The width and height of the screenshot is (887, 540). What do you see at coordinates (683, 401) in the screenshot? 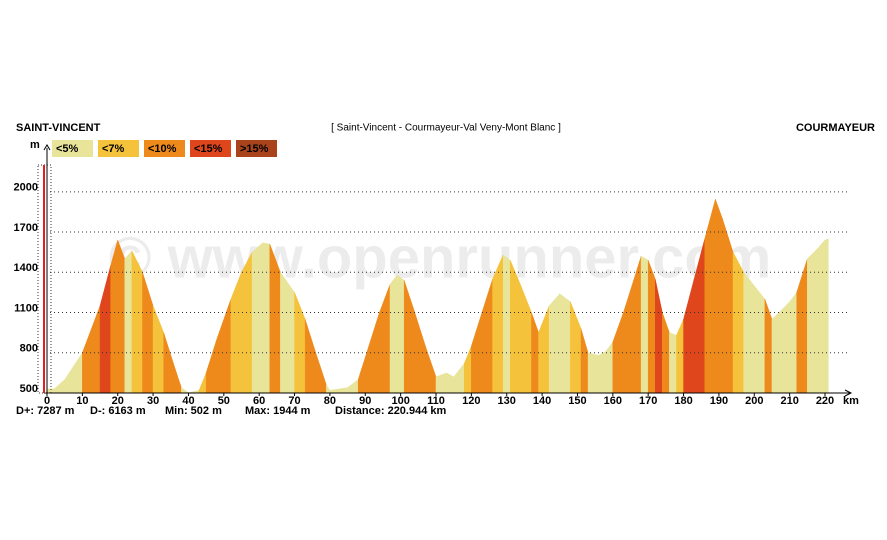
I see `x-tick-label: 180` at bounding box center [683, 401].